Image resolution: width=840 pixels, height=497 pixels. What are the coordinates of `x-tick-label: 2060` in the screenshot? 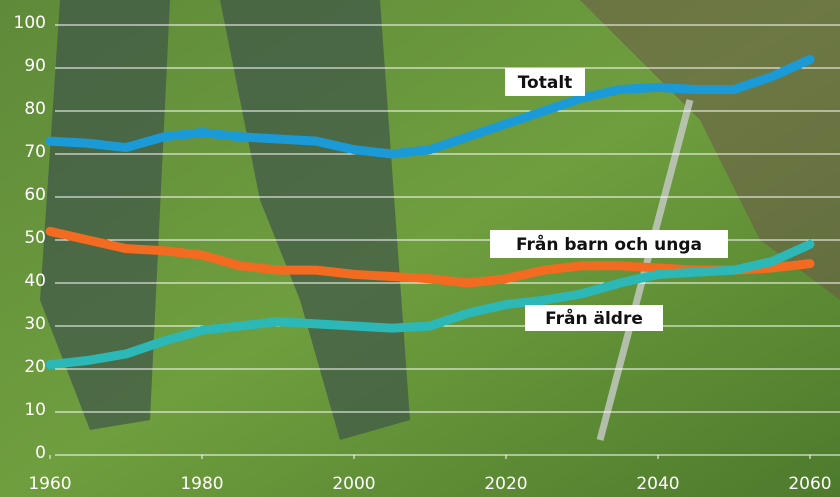 It's located at (809, 484).